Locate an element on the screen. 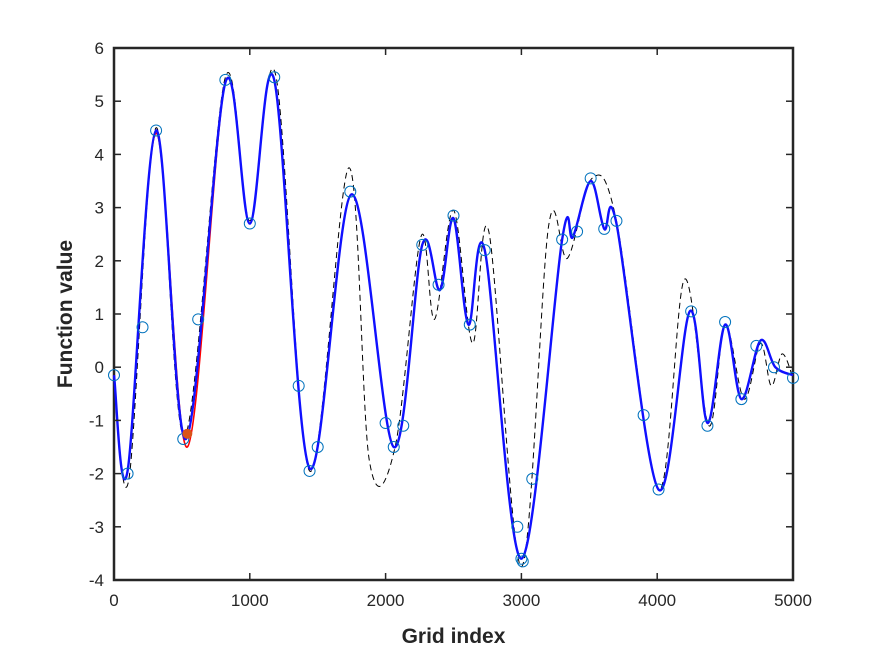  highlight-marker is located at coordinates (187, 433).